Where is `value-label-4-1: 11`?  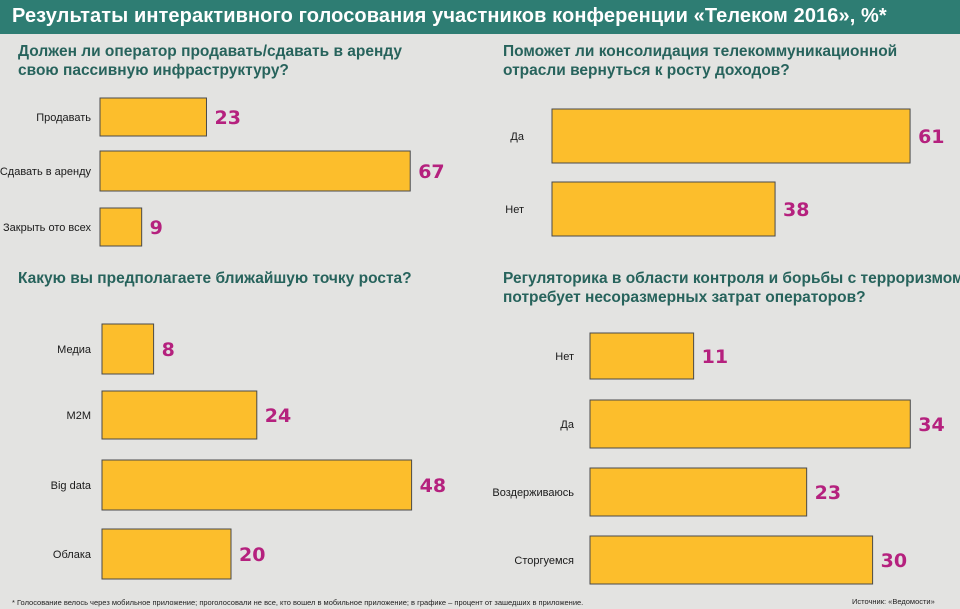
value-label-4-1: 11 is located at coordinates (715, 357).